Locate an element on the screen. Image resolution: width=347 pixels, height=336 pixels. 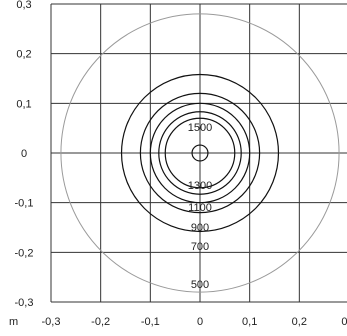
contour-label-1100: 1100 is located at coordinates (200, 208).